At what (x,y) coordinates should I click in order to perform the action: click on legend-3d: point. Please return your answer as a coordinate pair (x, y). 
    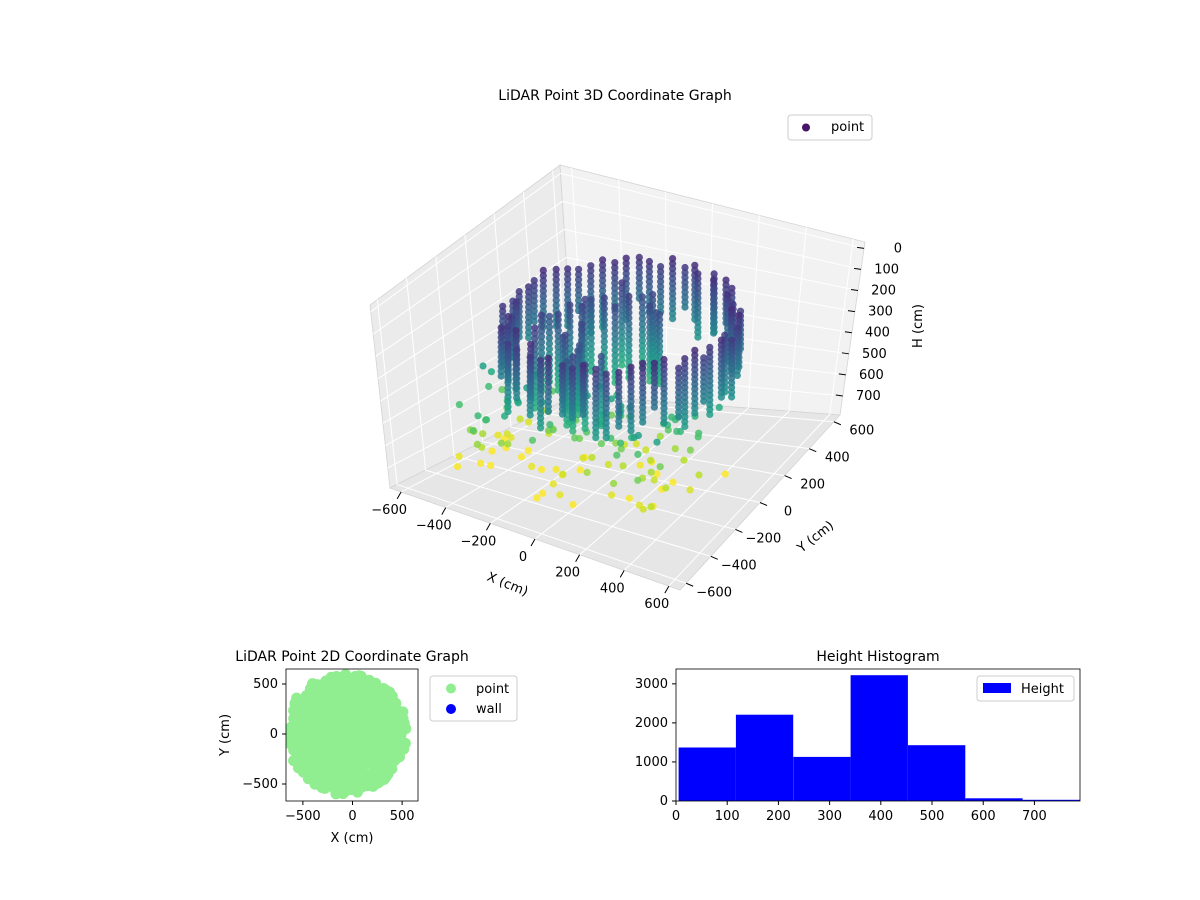
    Looking at the image, I should click on (830, 127).